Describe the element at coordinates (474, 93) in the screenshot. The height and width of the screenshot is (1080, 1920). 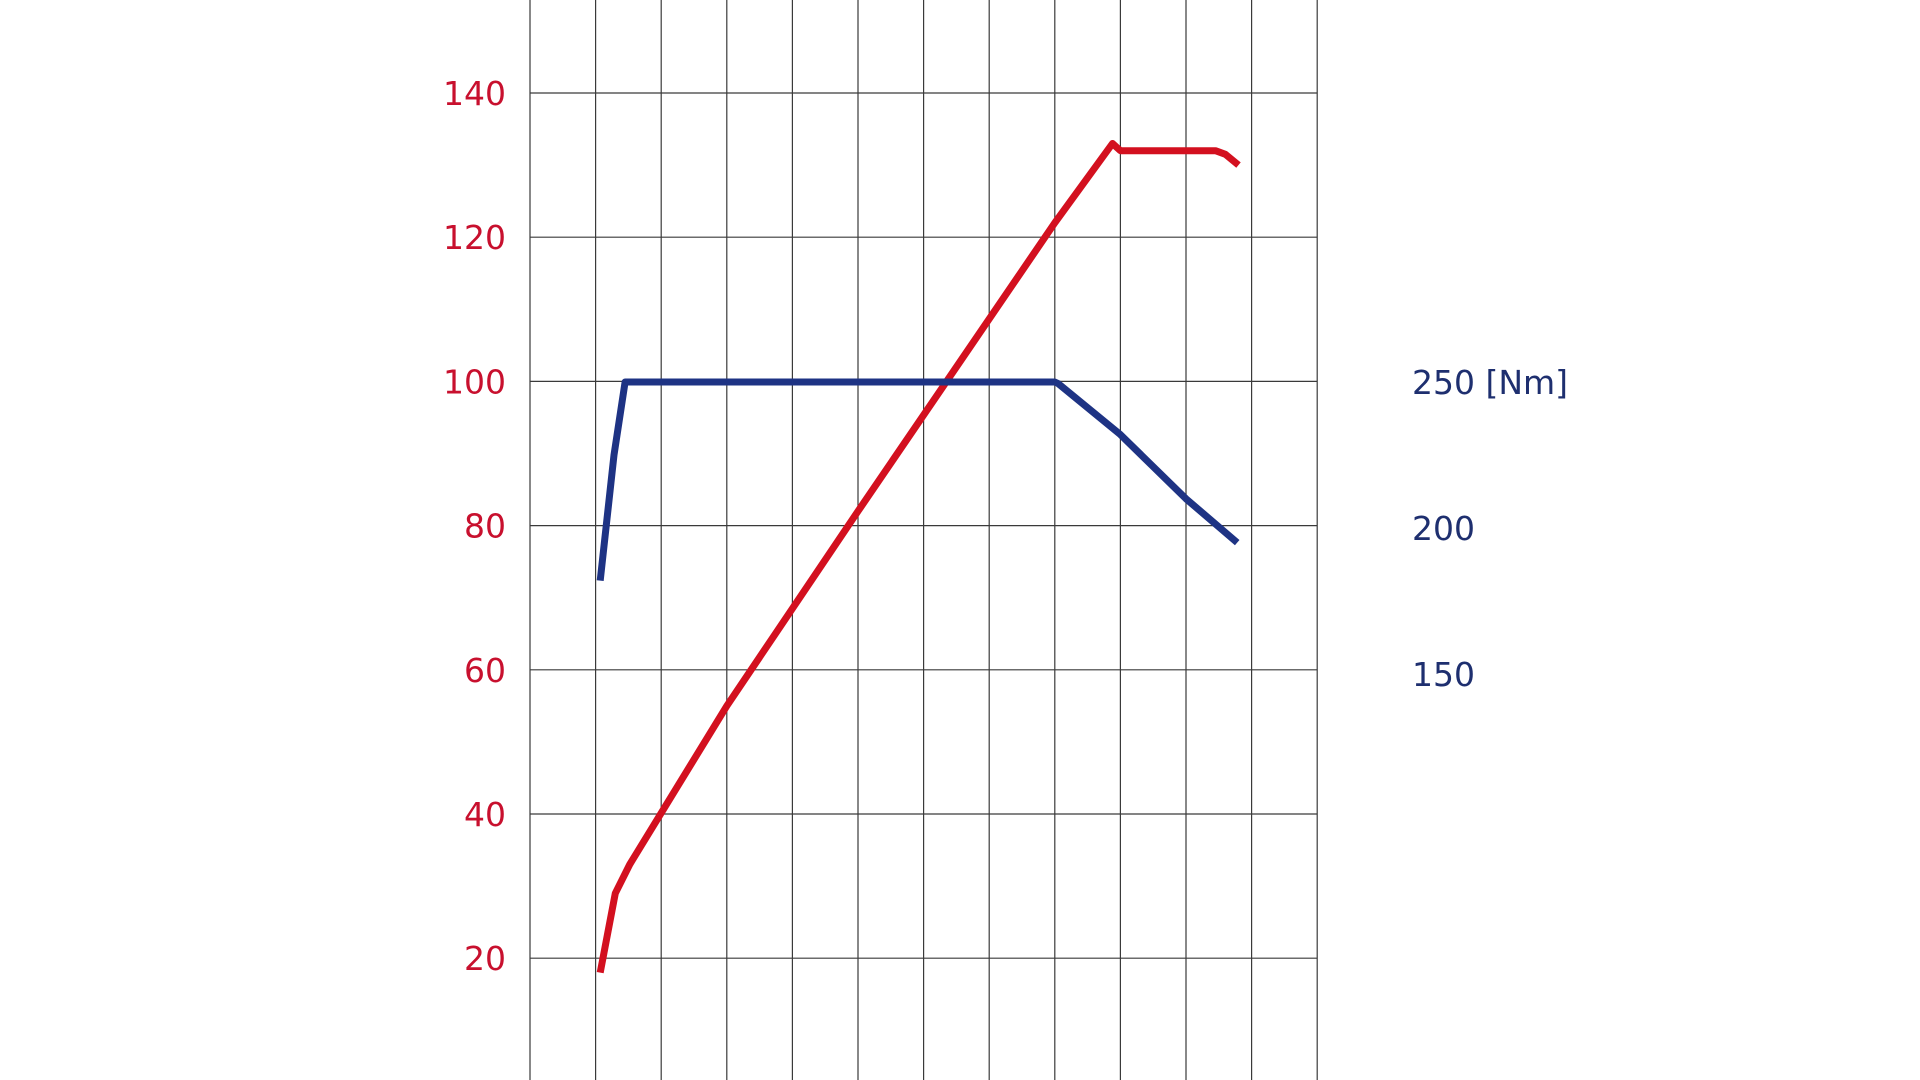
I see `left-tick-label: 140` at that location.